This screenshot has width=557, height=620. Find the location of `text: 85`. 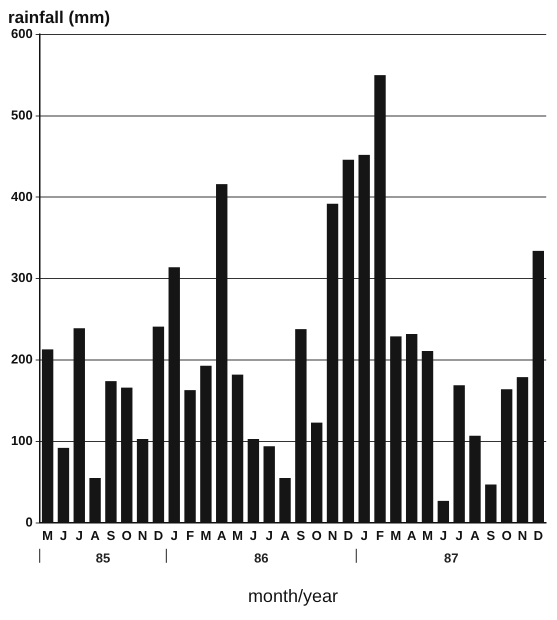

text: 85 is located at coordinates (103, 558).